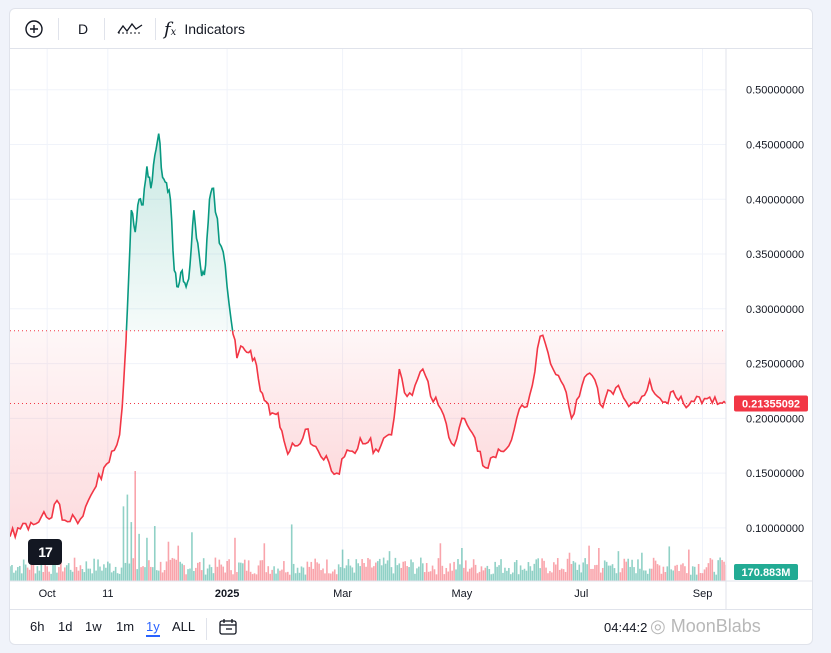  I want to click on price-tick-label: 0.20000000, so click(775, 419).